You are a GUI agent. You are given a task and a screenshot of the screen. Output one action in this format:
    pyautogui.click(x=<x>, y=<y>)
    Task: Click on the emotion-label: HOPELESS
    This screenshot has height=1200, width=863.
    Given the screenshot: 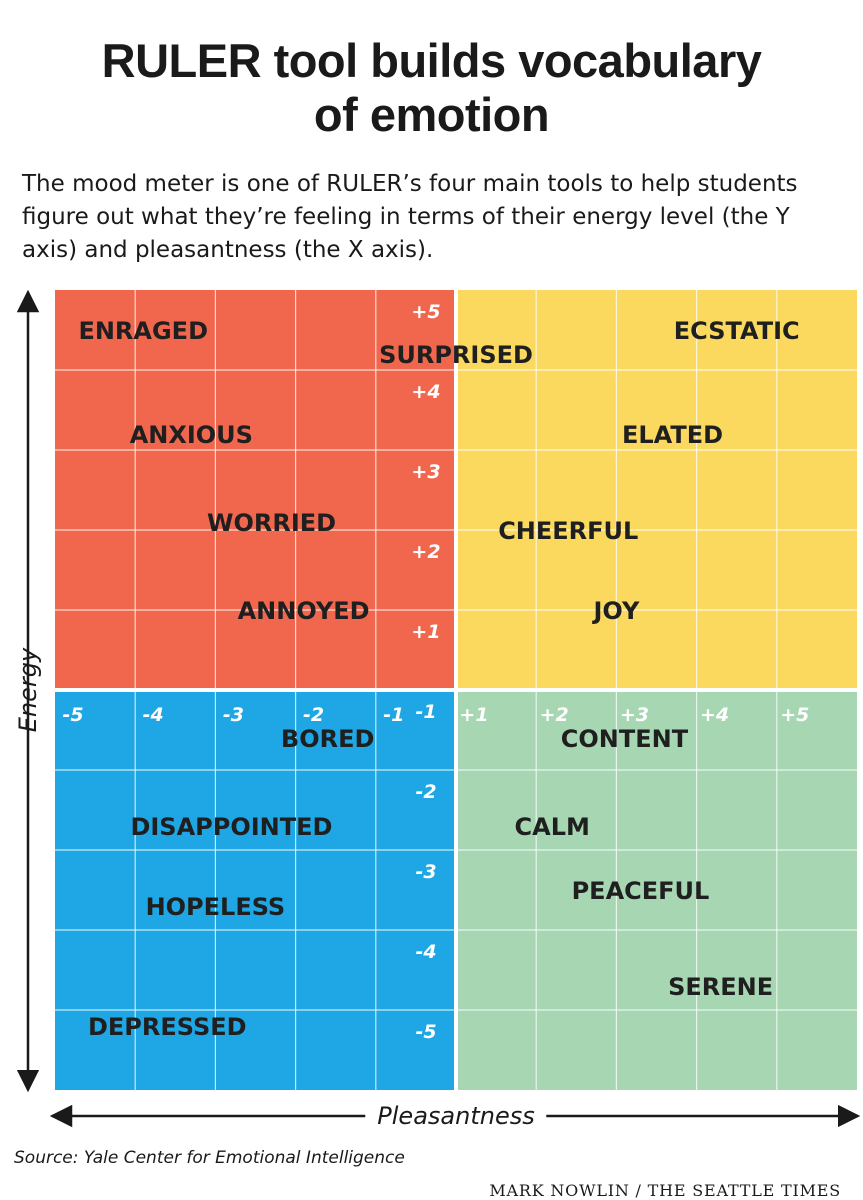 What is the action you would take?
    pyautogui.click(x=216, y=907)
    